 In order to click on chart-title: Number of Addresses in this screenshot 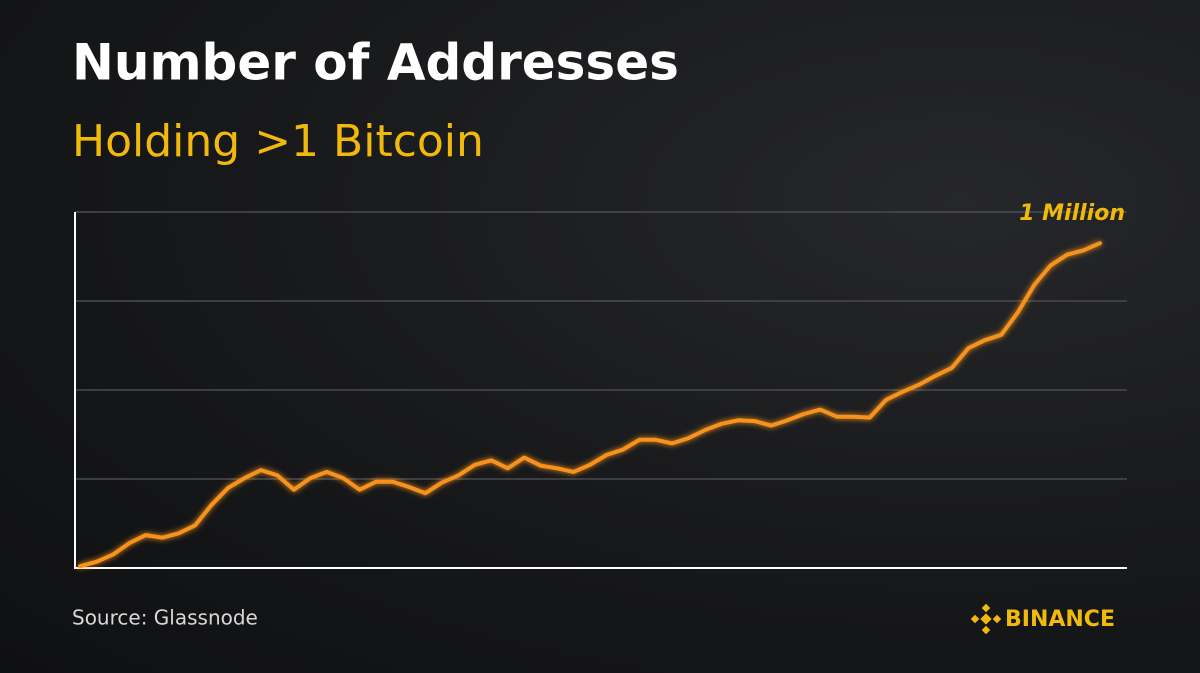, I will do `click(375, 63)`.